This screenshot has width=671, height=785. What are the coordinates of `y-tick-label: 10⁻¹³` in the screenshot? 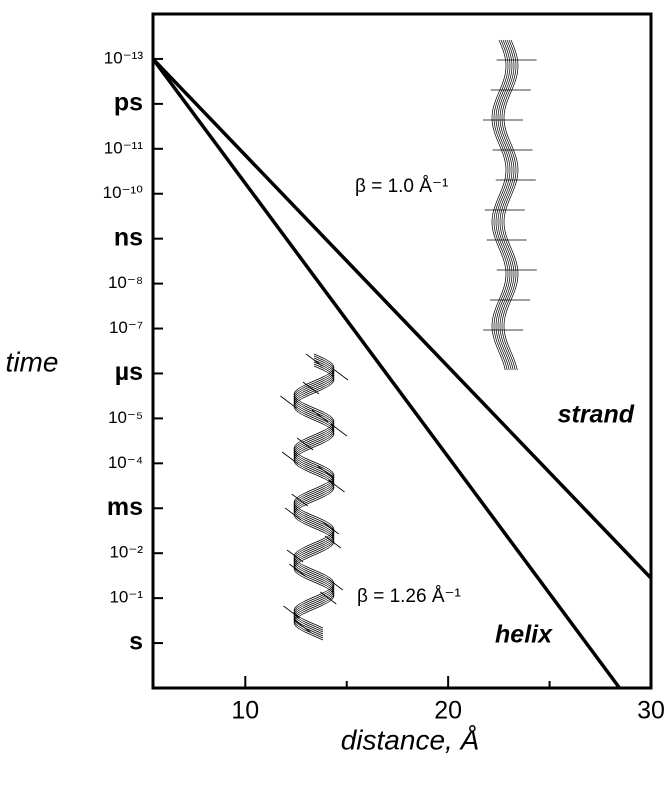 It's located at (124, 57).